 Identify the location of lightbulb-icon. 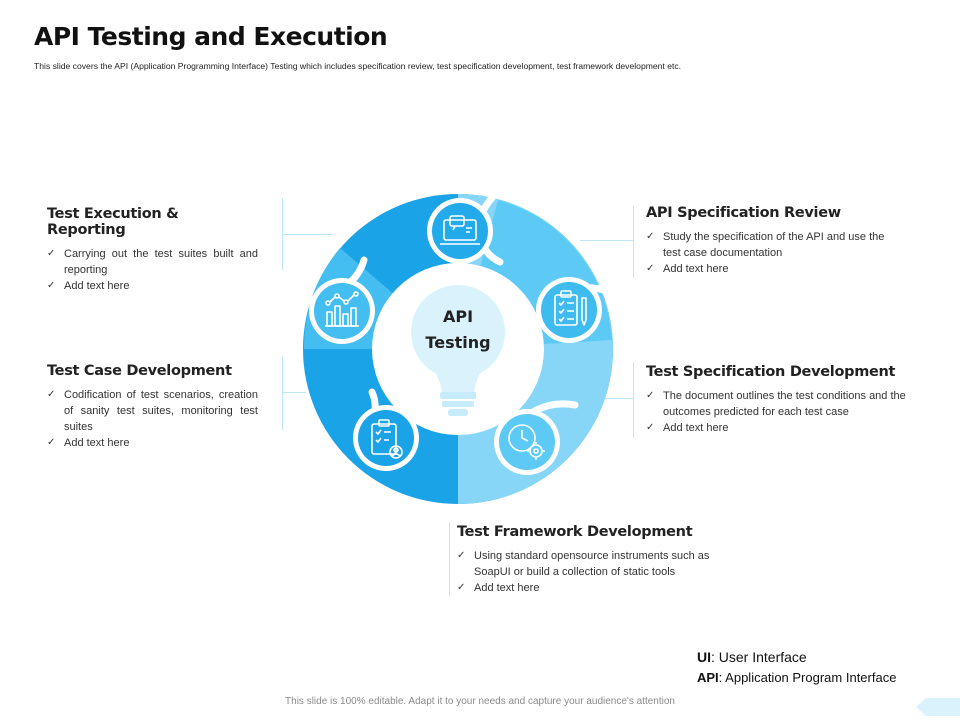
(458, 350).